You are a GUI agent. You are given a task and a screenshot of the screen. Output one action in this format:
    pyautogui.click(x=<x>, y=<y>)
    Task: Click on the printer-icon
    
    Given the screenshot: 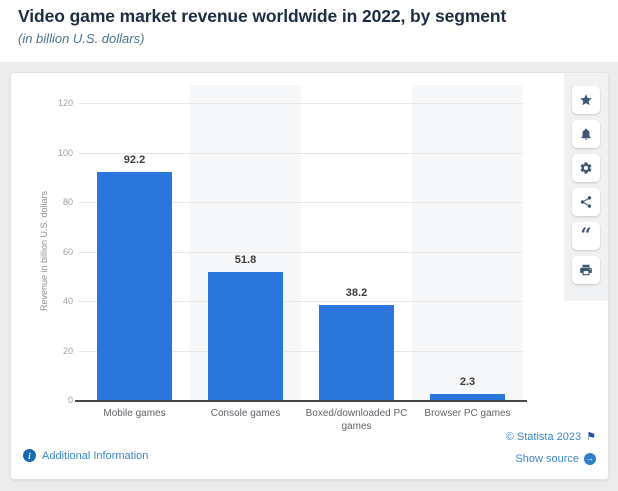 What is the action you would take?
    pyautogui.click(x=586, y=270)
    